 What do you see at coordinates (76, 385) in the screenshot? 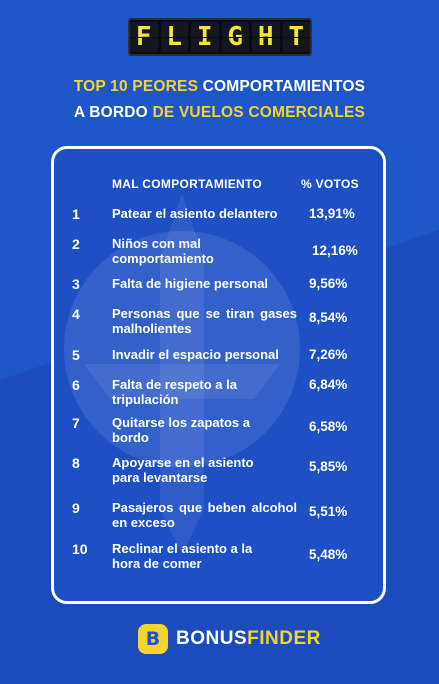
I see `rank-number: 6` at bounding box center [76, 385].